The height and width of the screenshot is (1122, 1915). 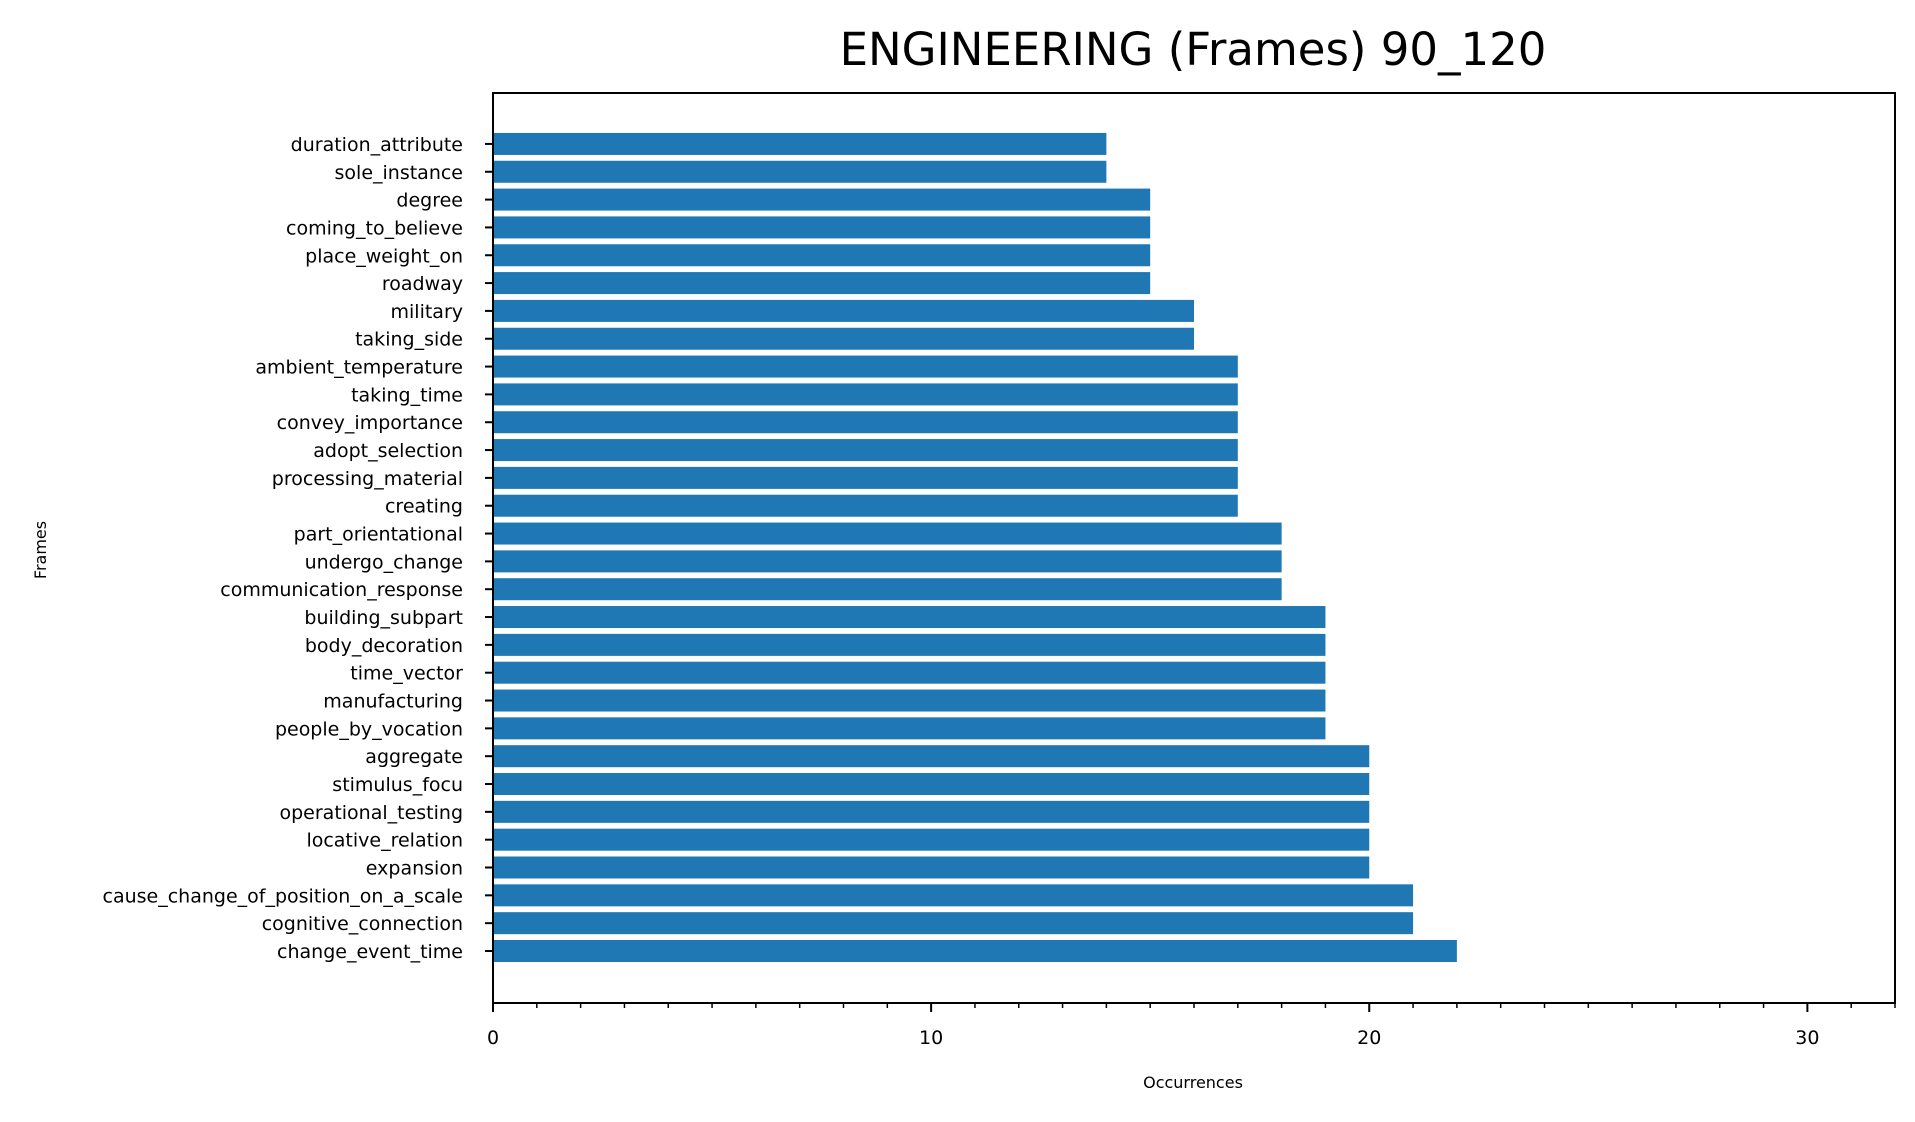 I want to click on bar-cause_change_of_position_on_a_scale, so click(x=953, y=895).